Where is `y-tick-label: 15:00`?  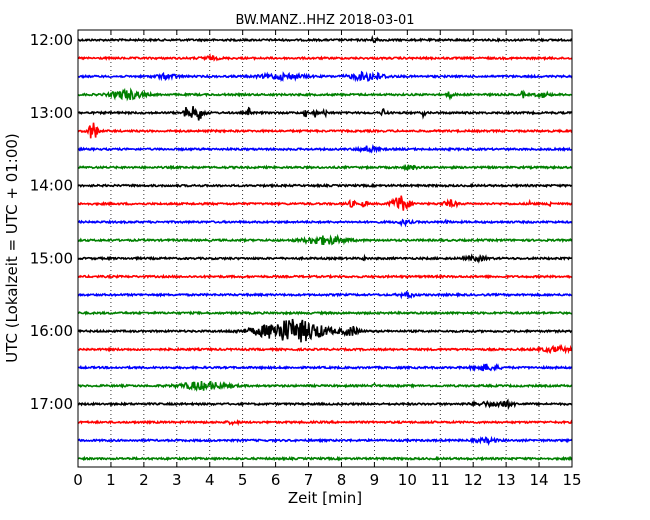 y-tick-label: 15:00 is located at coordinates (51, 258).